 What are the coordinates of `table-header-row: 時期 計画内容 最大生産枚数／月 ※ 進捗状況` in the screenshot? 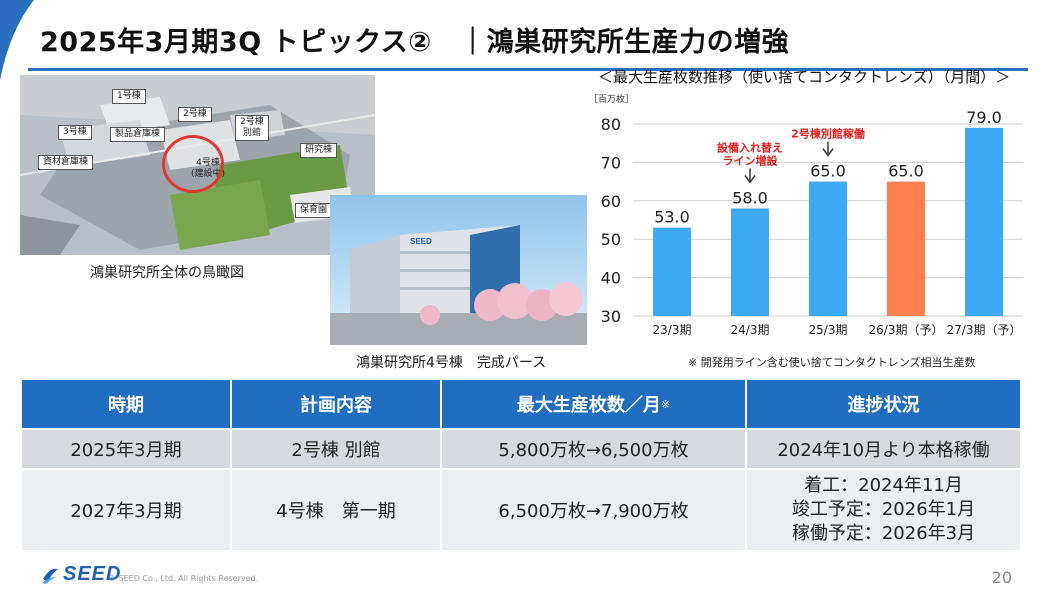 It's located at (521, 404).